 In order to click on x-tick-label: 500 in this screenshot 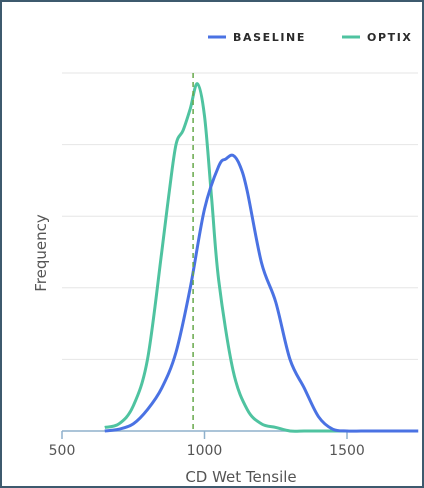, I will do `click(62, 451)`.